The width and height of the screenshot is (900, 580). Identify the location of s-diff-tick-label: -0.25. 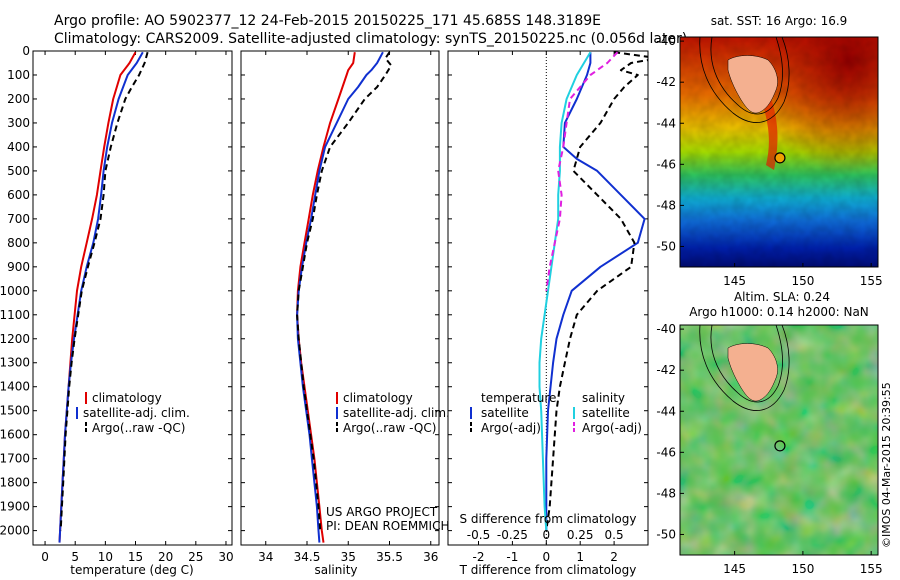
(512, 535).